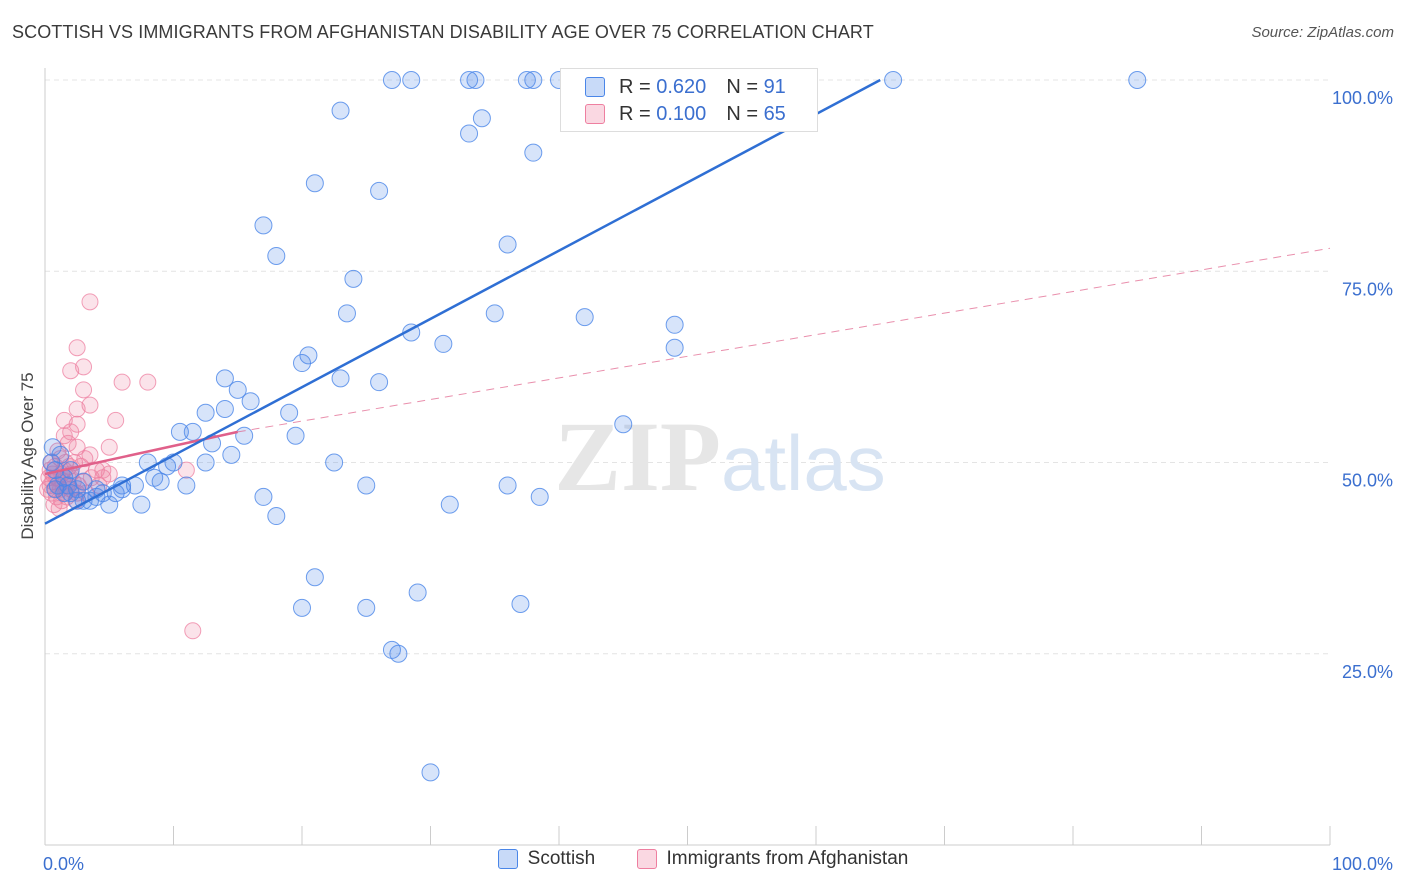 This screenshot has width=1406, height=892. I want to click on y-tick-label: 50.0%, so click(1367, 481).